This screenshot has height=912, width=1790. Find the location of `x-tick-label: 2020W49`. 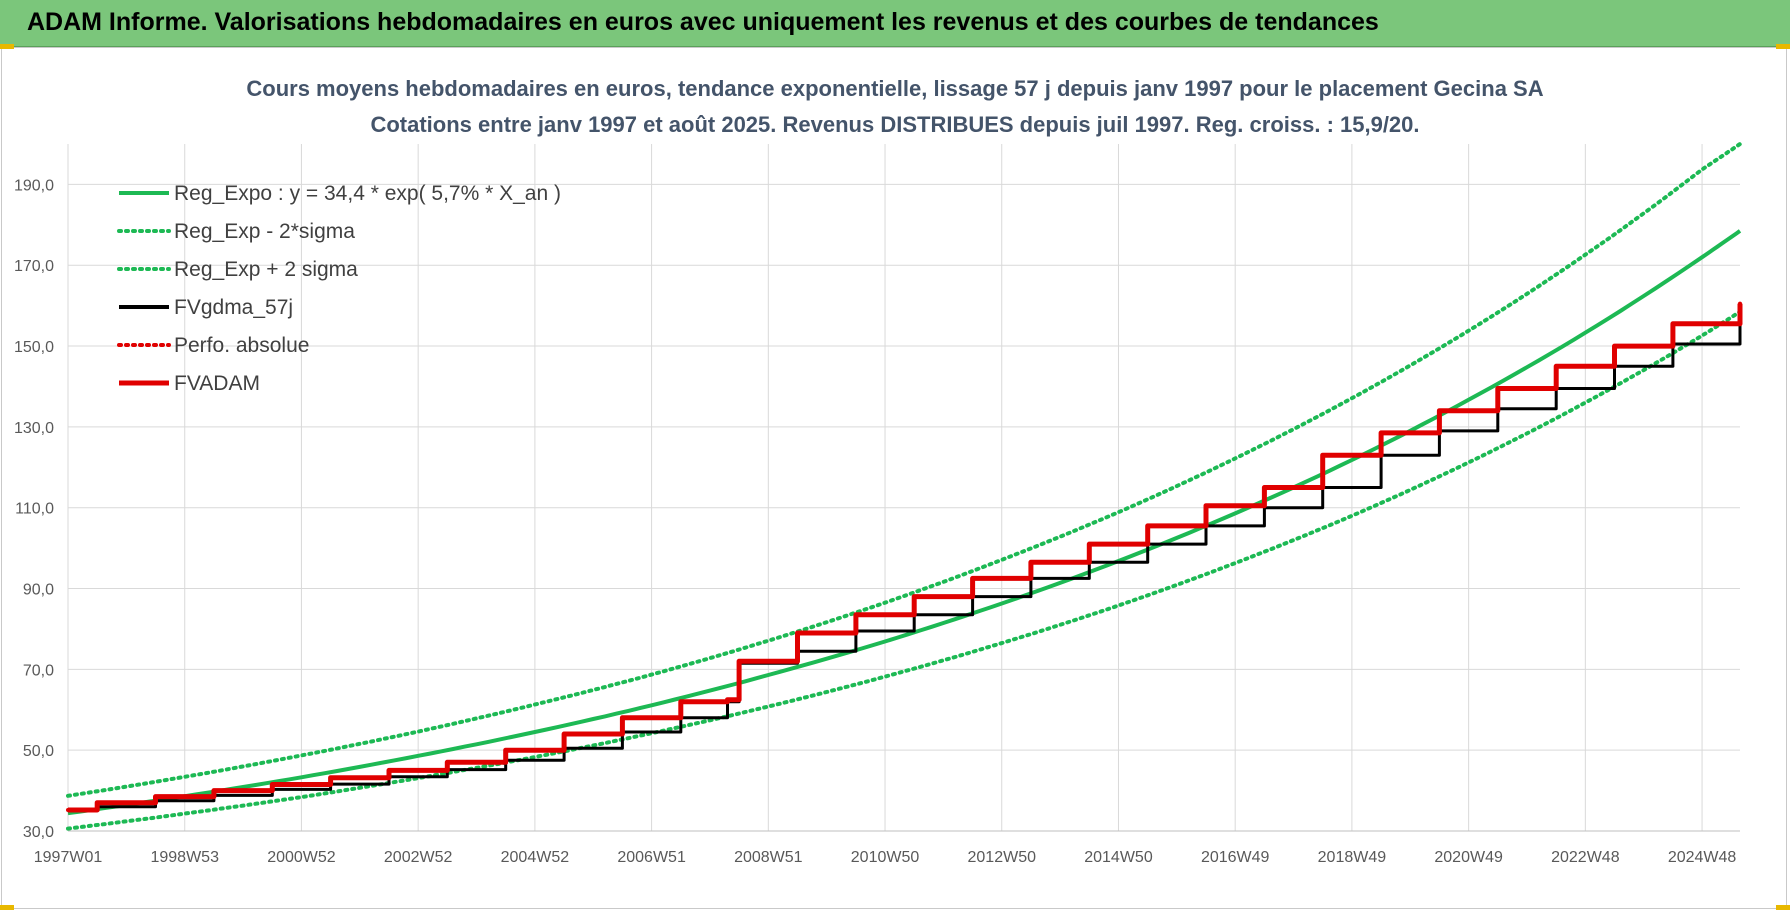

x-tick-label: 2020W49 is located at coordinates (1468, 857).